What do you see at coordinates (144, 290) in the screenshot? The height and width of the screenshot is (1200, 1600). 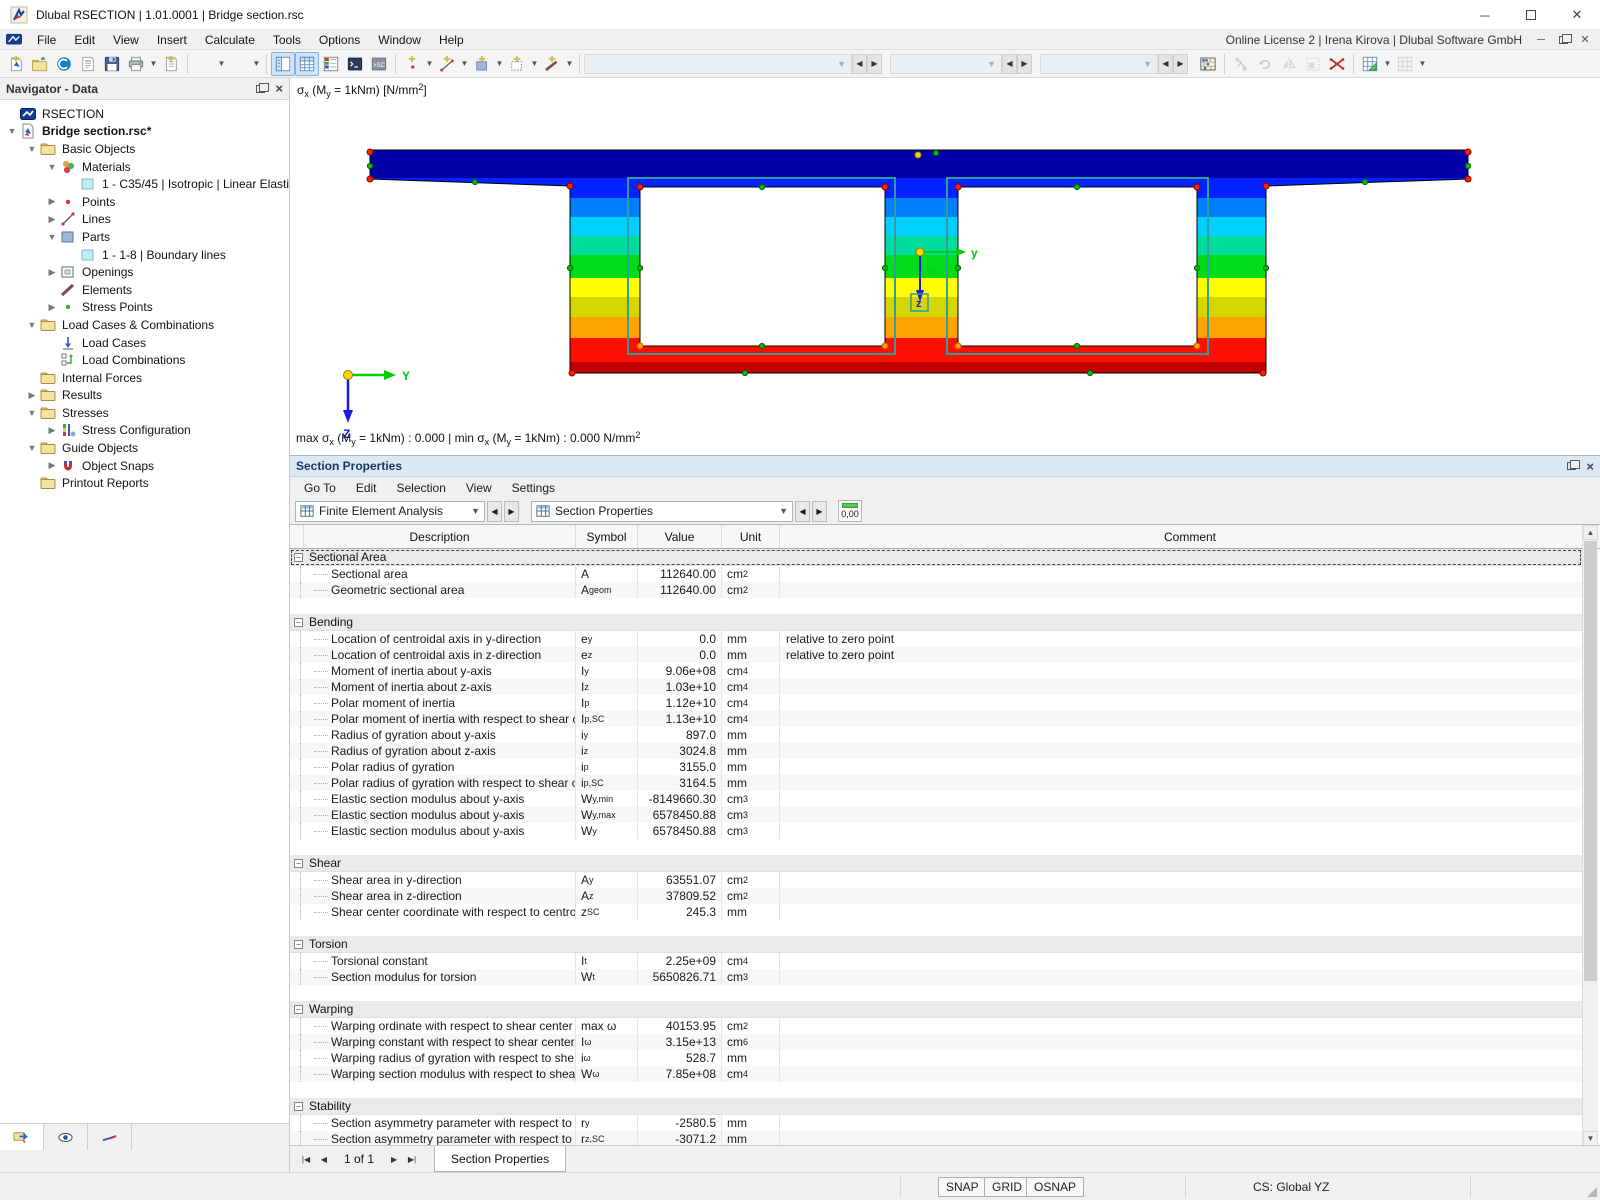 I see `tree-item-elements: Elements` at bounding box center [144, 290].